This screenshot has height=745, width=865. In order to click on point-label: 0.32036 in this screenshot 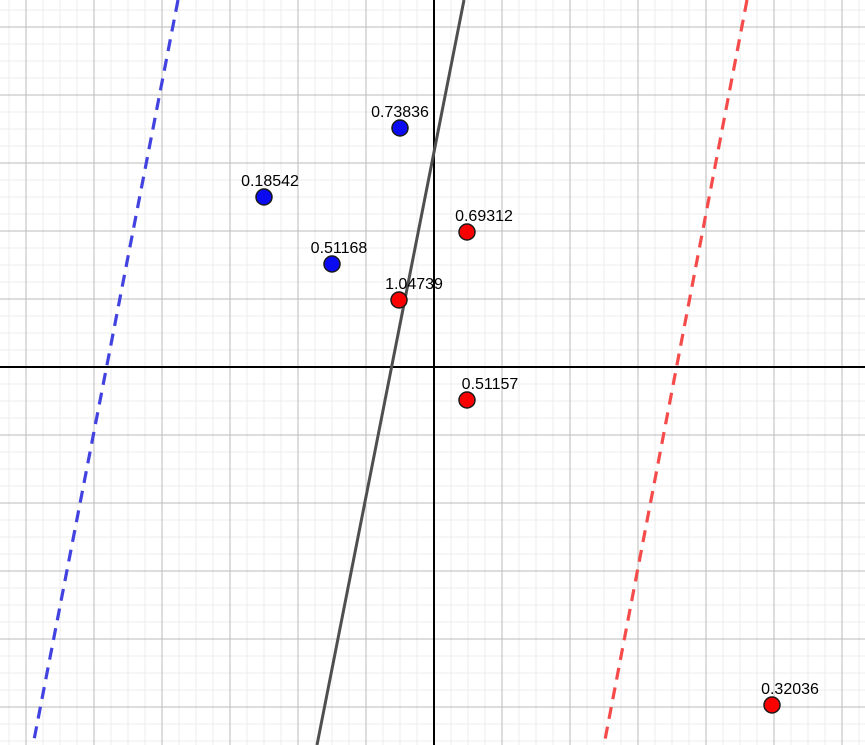, I will do `click(790, 689)`.